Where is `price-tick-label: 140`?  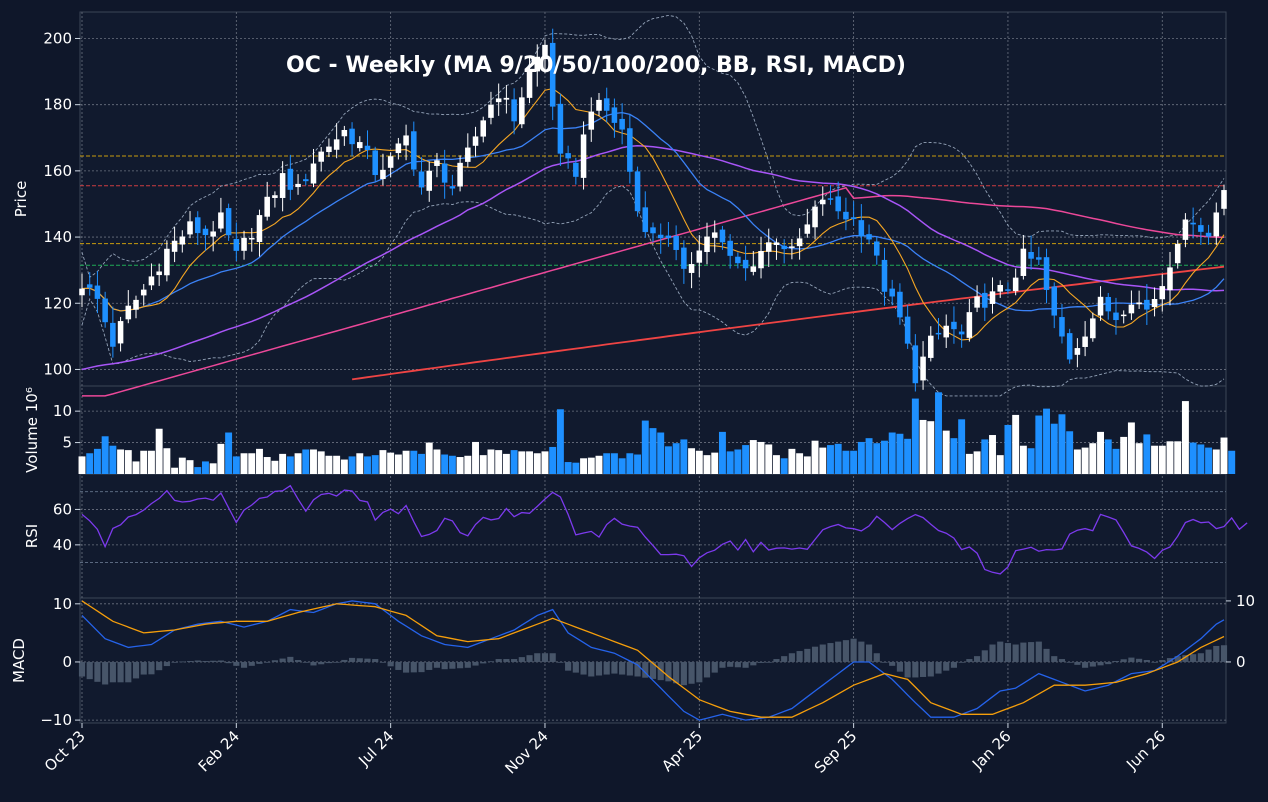
price-tick-label: 140 is located at coordinates (57, 237).